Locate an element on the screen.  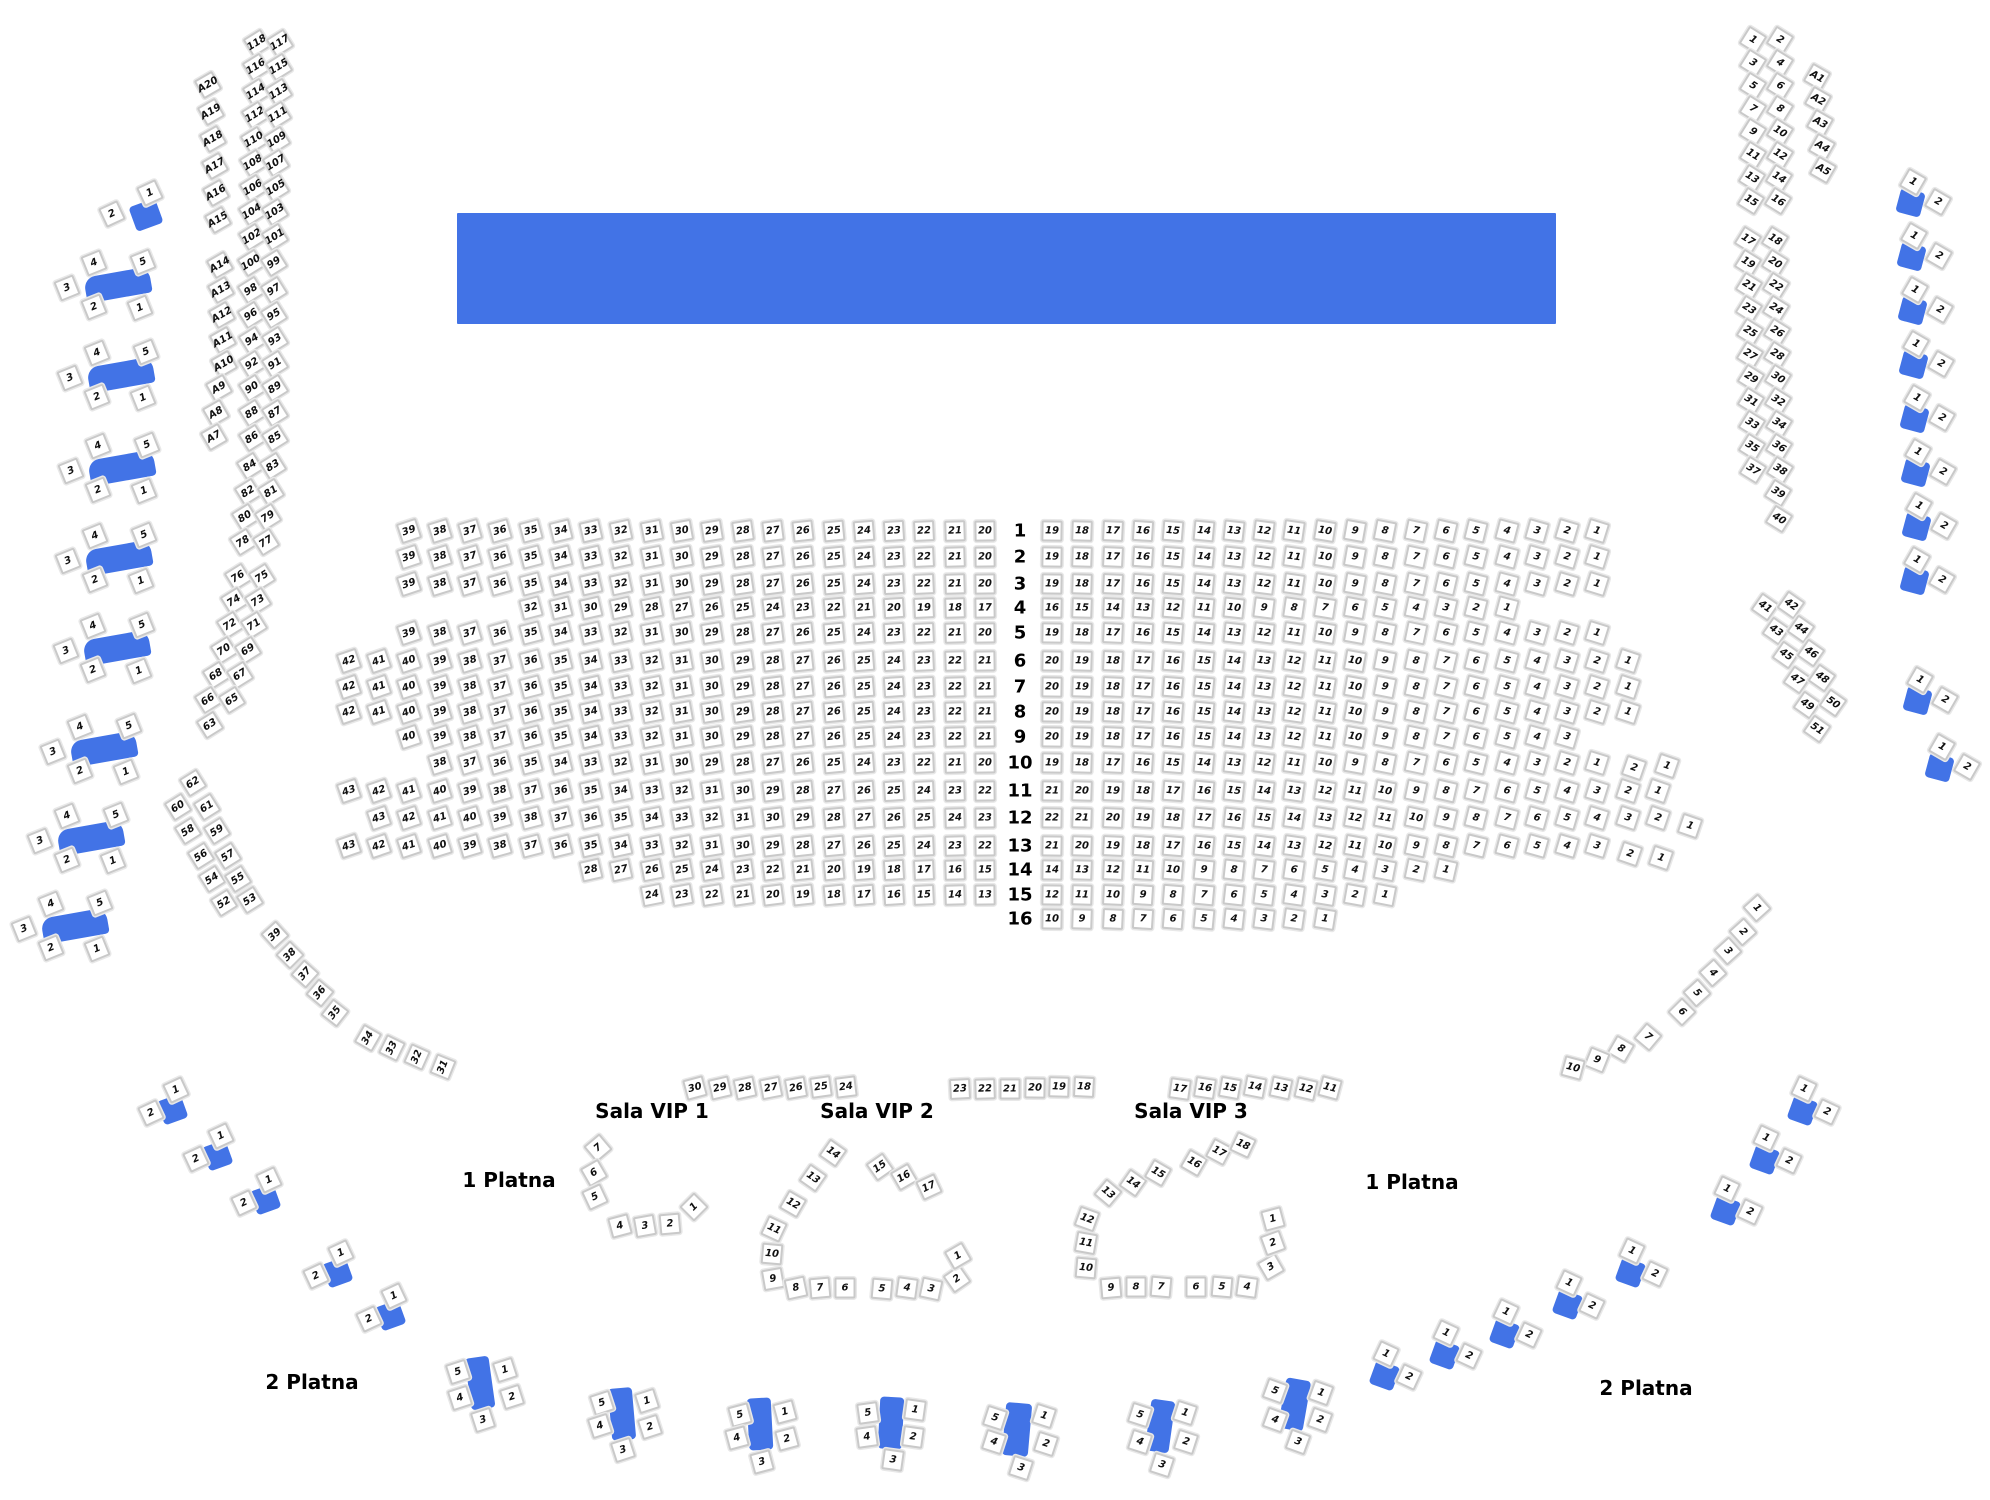
seat: 62 is located at coordinates (193, 783).